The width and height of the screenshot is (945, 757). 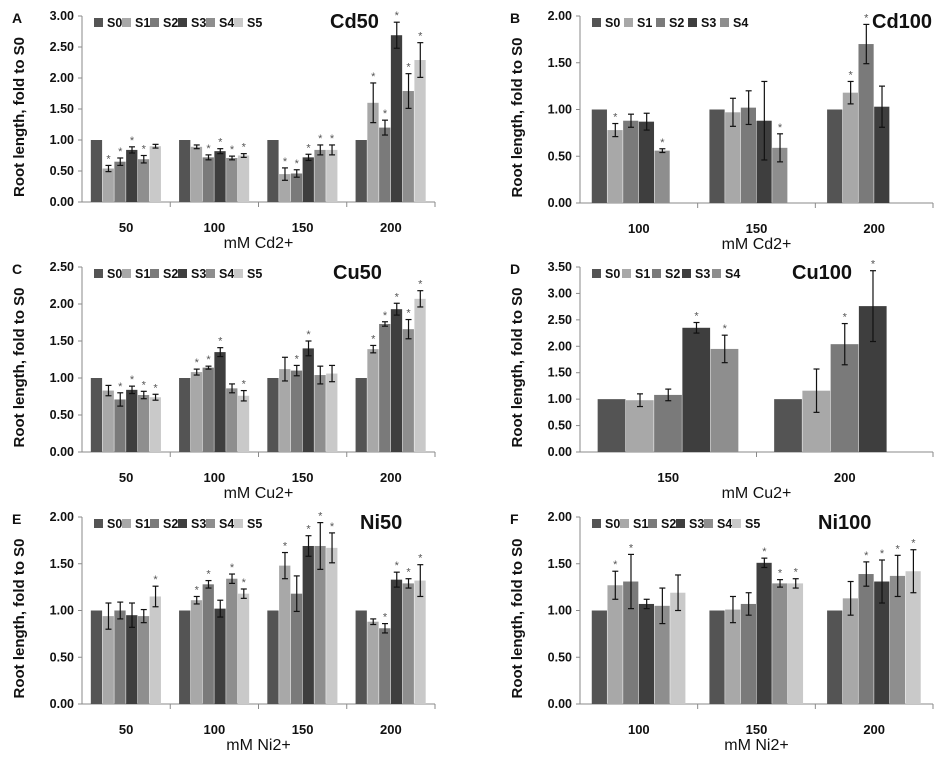 What do you see at coordinates (757, 729) in the screenshot?
I see `x-tick-label: 150` at bounding box center [757, 729].